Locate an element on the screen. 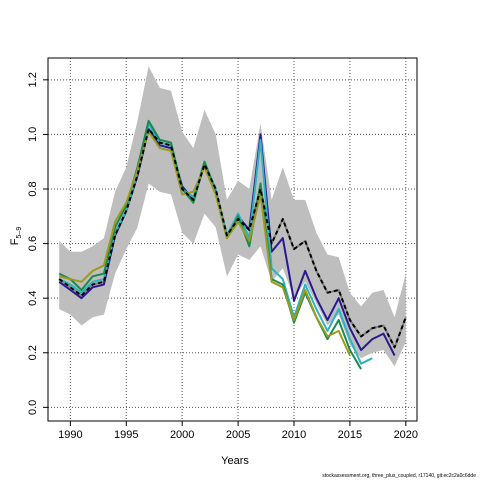 The width and height of the screenshot is (480, 480). x-axis-label: Years is located at coordinates (235, 461).